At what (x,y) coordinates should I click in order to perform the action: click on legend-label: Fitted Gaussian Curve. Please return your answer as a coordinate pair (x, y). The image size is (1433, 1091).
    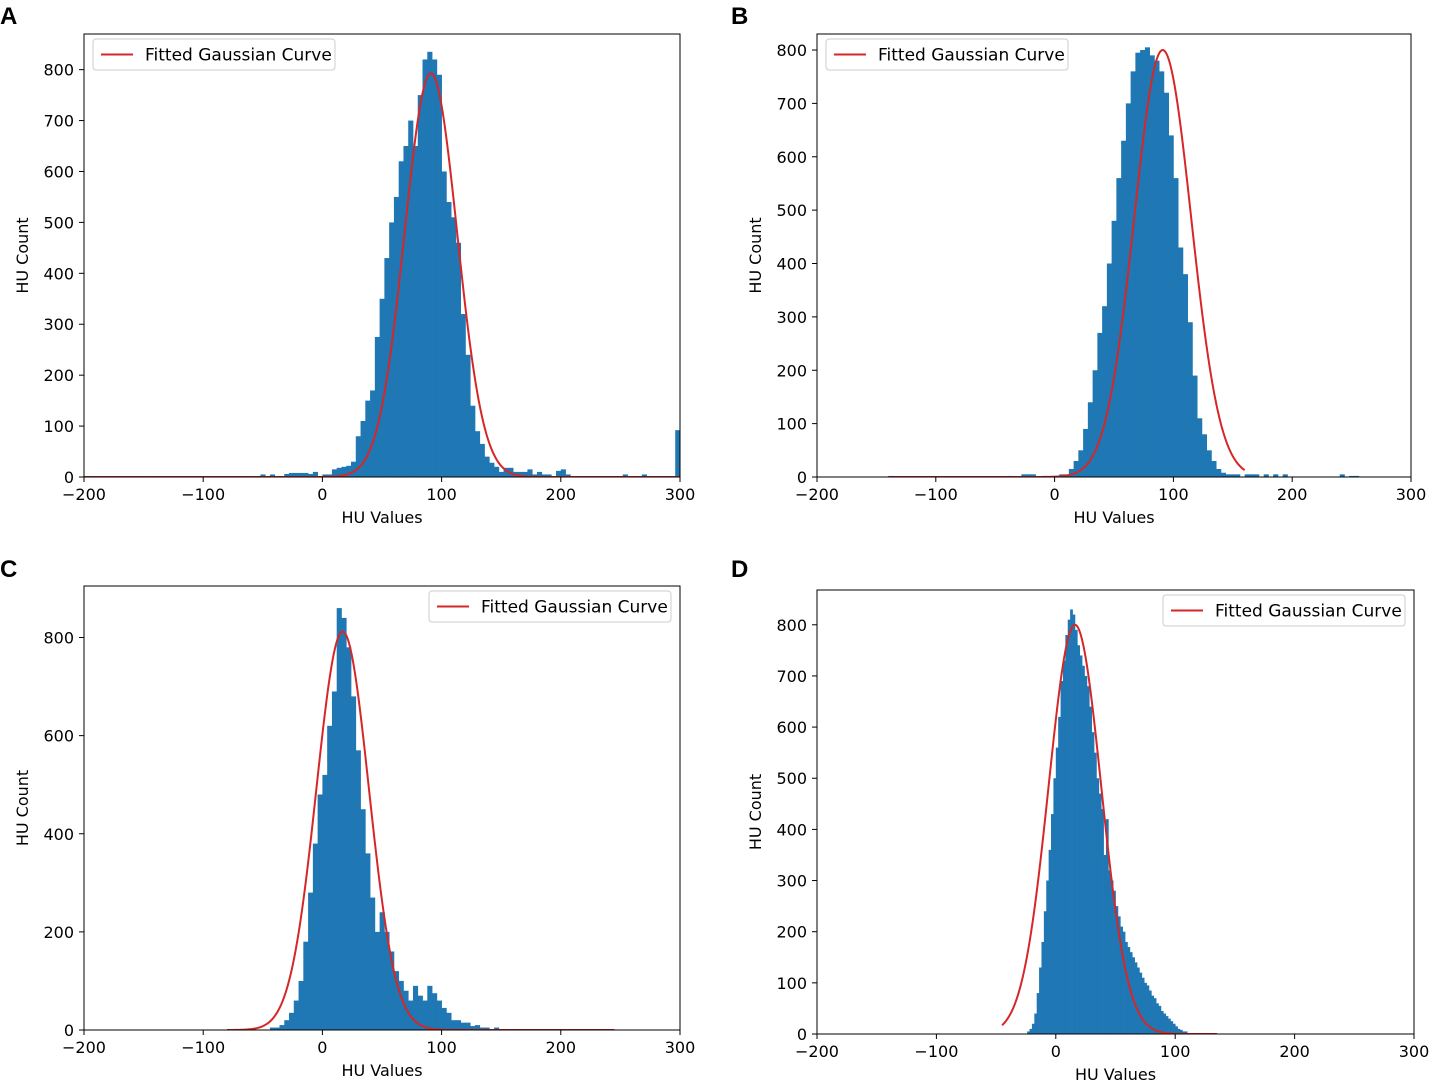
    Looking at the image, I should click on (1308, 612).